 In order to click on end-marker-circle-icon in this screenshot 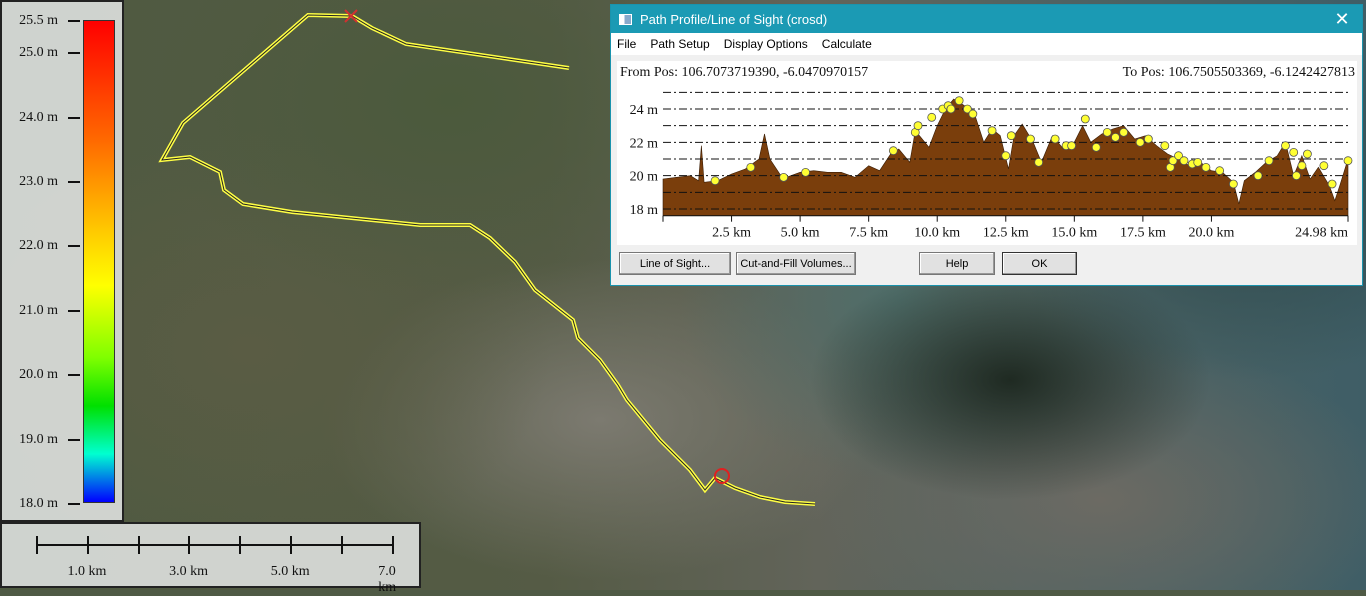, I will do `click(722, 476)`.